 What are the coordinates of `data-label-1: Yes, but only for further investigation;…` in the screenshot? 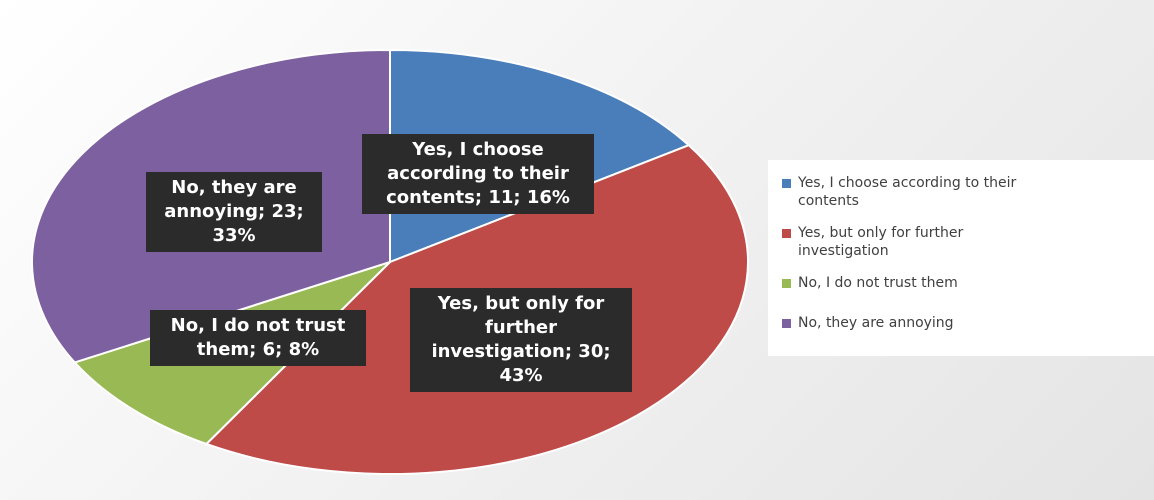 It's located at (521, 340).